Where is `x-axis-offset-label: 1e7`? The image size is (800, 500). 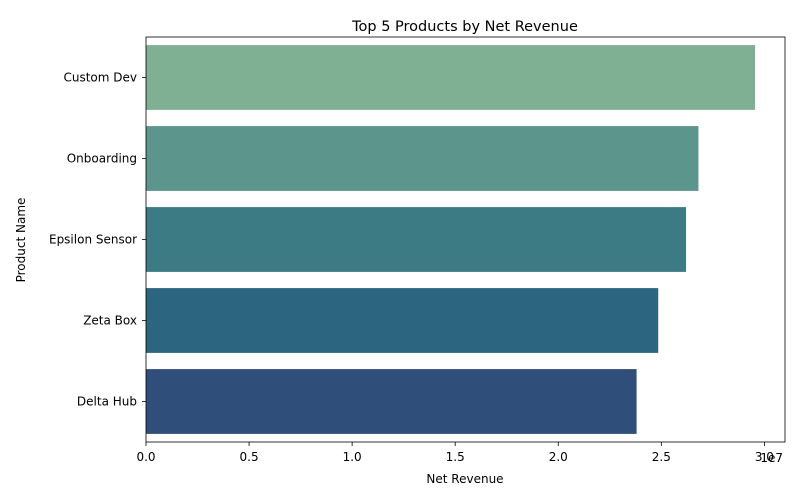
x-axis-offset-label: 1e7 is located at coordinates (771, 458).